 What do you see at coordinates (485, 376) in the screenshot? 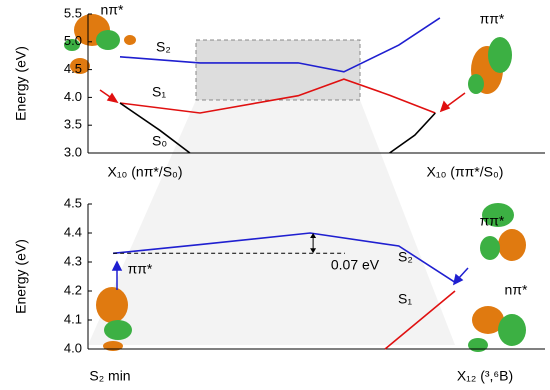
I see `x-label: X₁₂ (³,⁶B)` at bounding box center [485, 376].